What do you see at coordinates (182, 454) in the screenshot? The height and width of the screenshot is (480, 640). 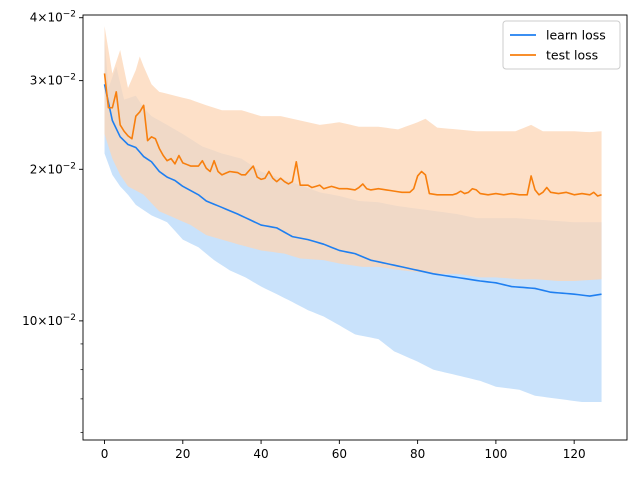 I see `x-tick-label: 20` at bounding box center [182, 454].